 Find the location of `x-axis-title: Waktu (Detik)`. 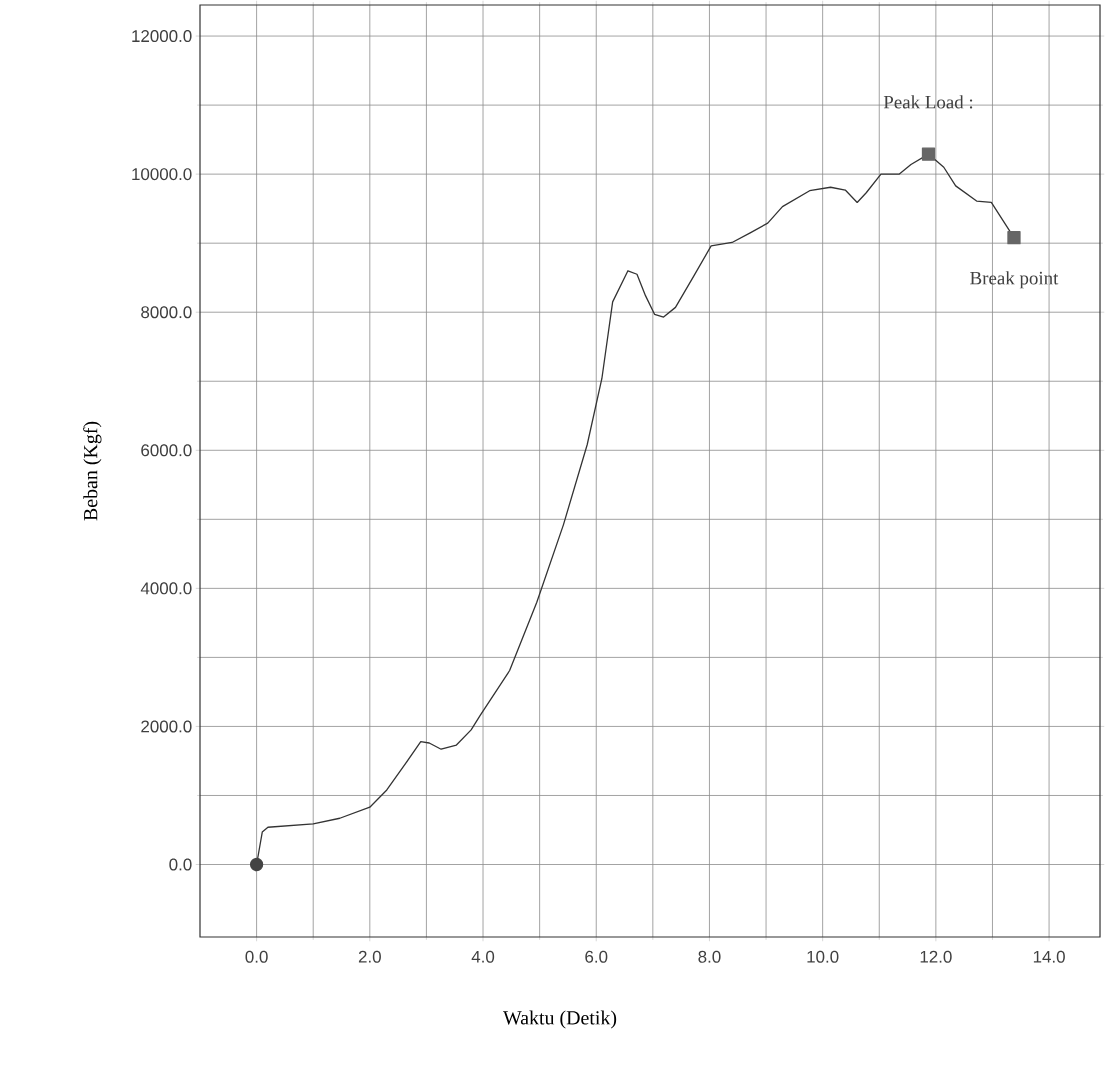

x-axis-title: Waktu (Detik) is located at coordinates (560, 1019).